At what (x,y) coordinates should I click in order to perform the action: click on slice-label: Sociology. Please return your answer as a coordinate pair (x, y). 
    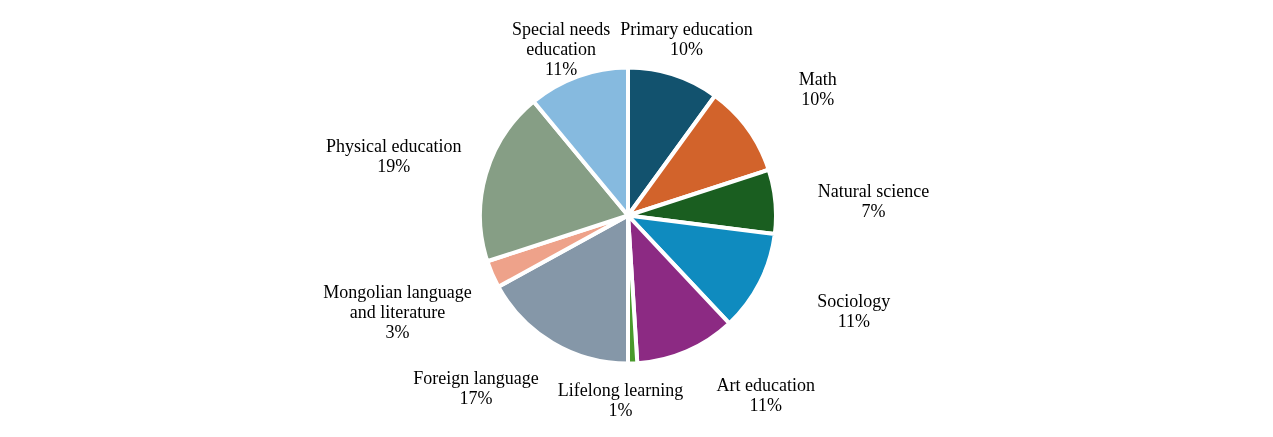
    Looking at the image, I should click on (854, 301).